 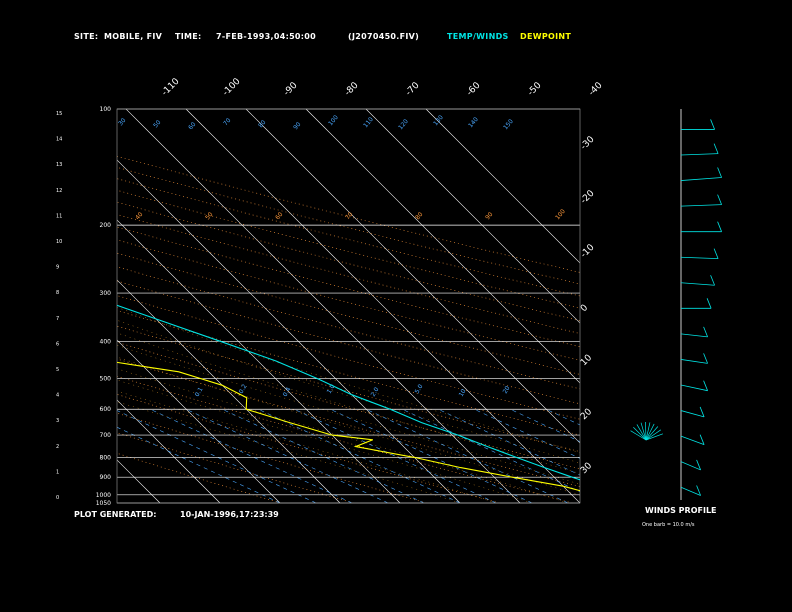 I want to click on dewpoint-line, so click(x=348, y=426).